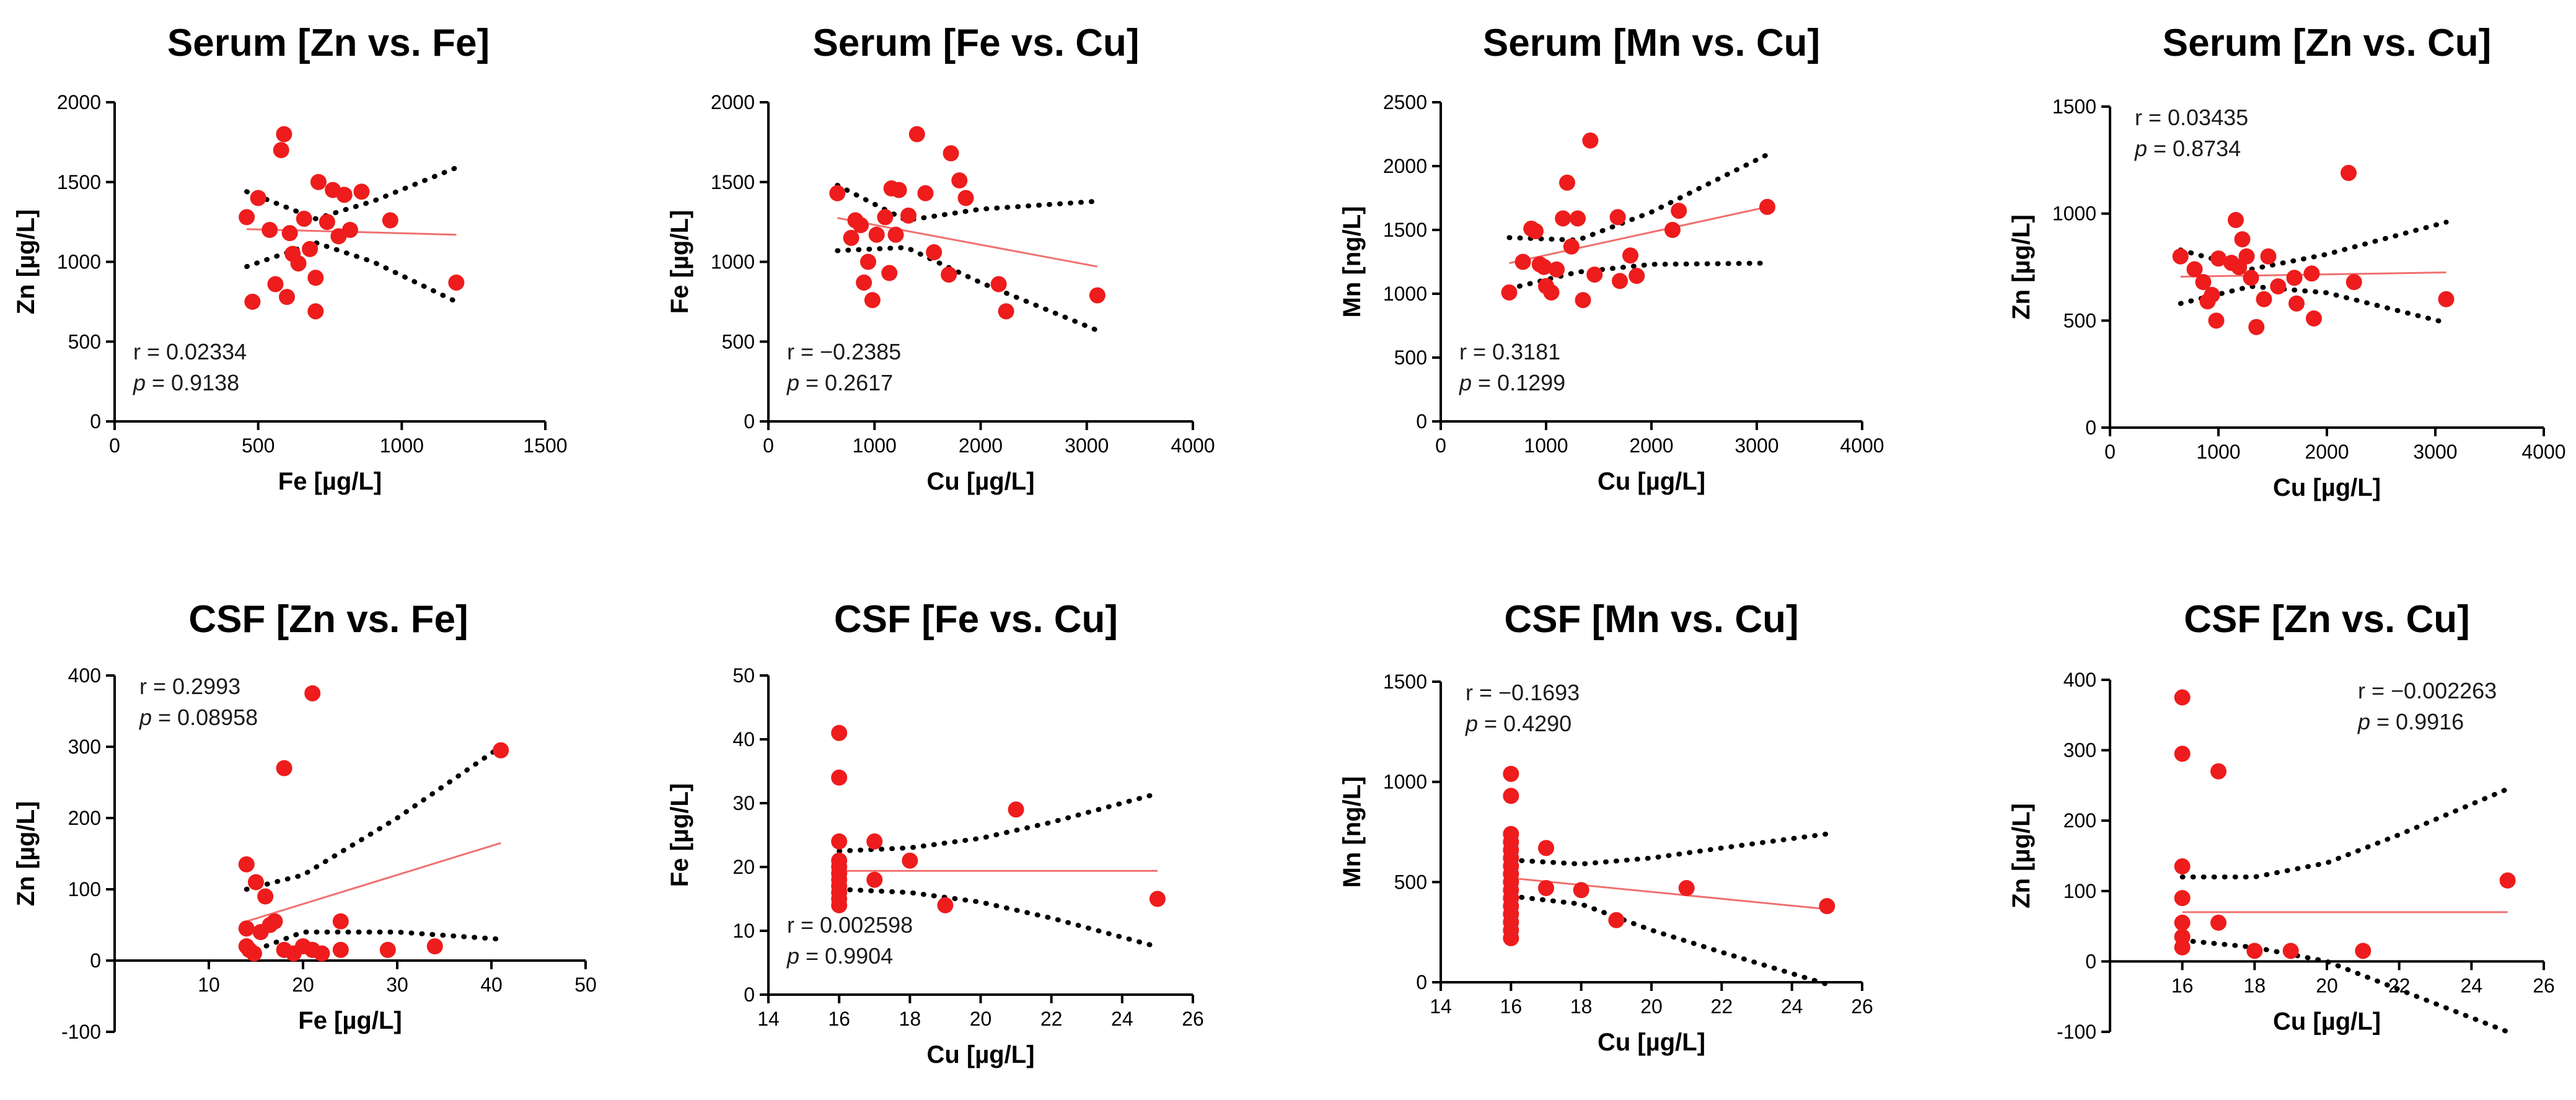  I want to click on p-value: p = 0.2617, so click(839, 382).